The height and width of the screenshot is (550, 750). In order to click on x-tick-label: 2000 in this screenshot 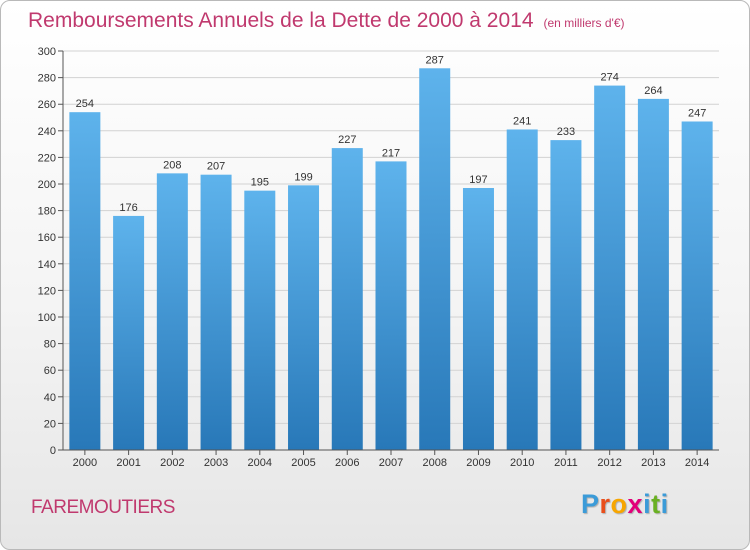, I will do `click(85, 463)`.